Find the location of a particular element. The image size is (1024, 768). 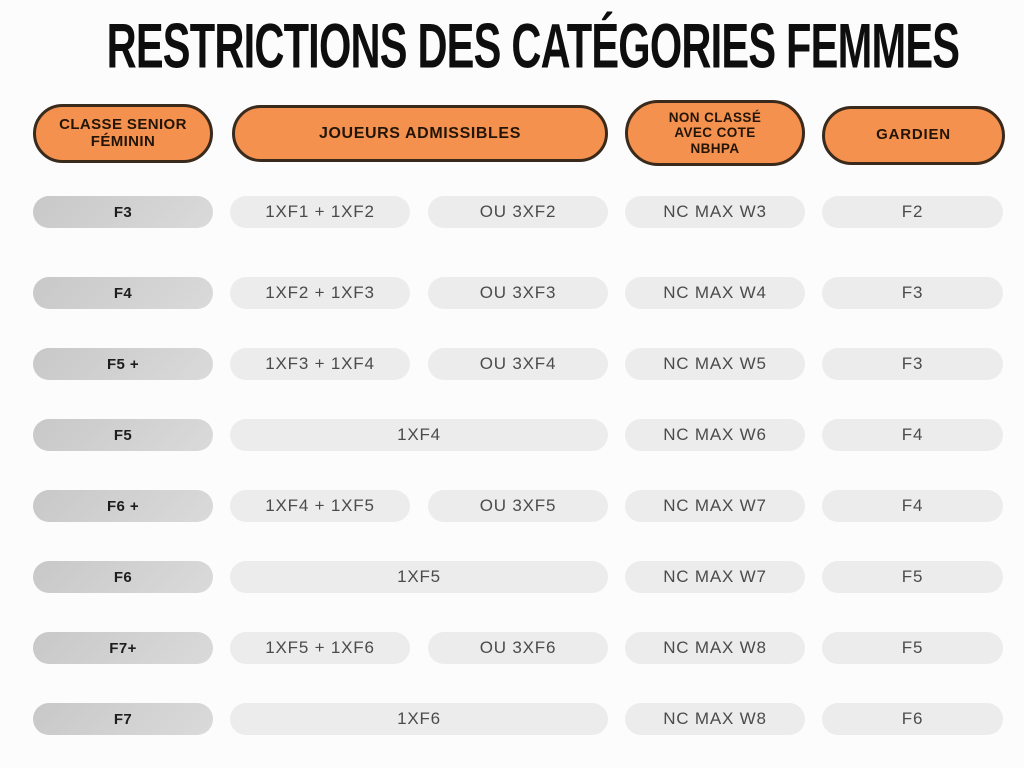

table-cell-classe: F7 is located at coordinates (123, 719).